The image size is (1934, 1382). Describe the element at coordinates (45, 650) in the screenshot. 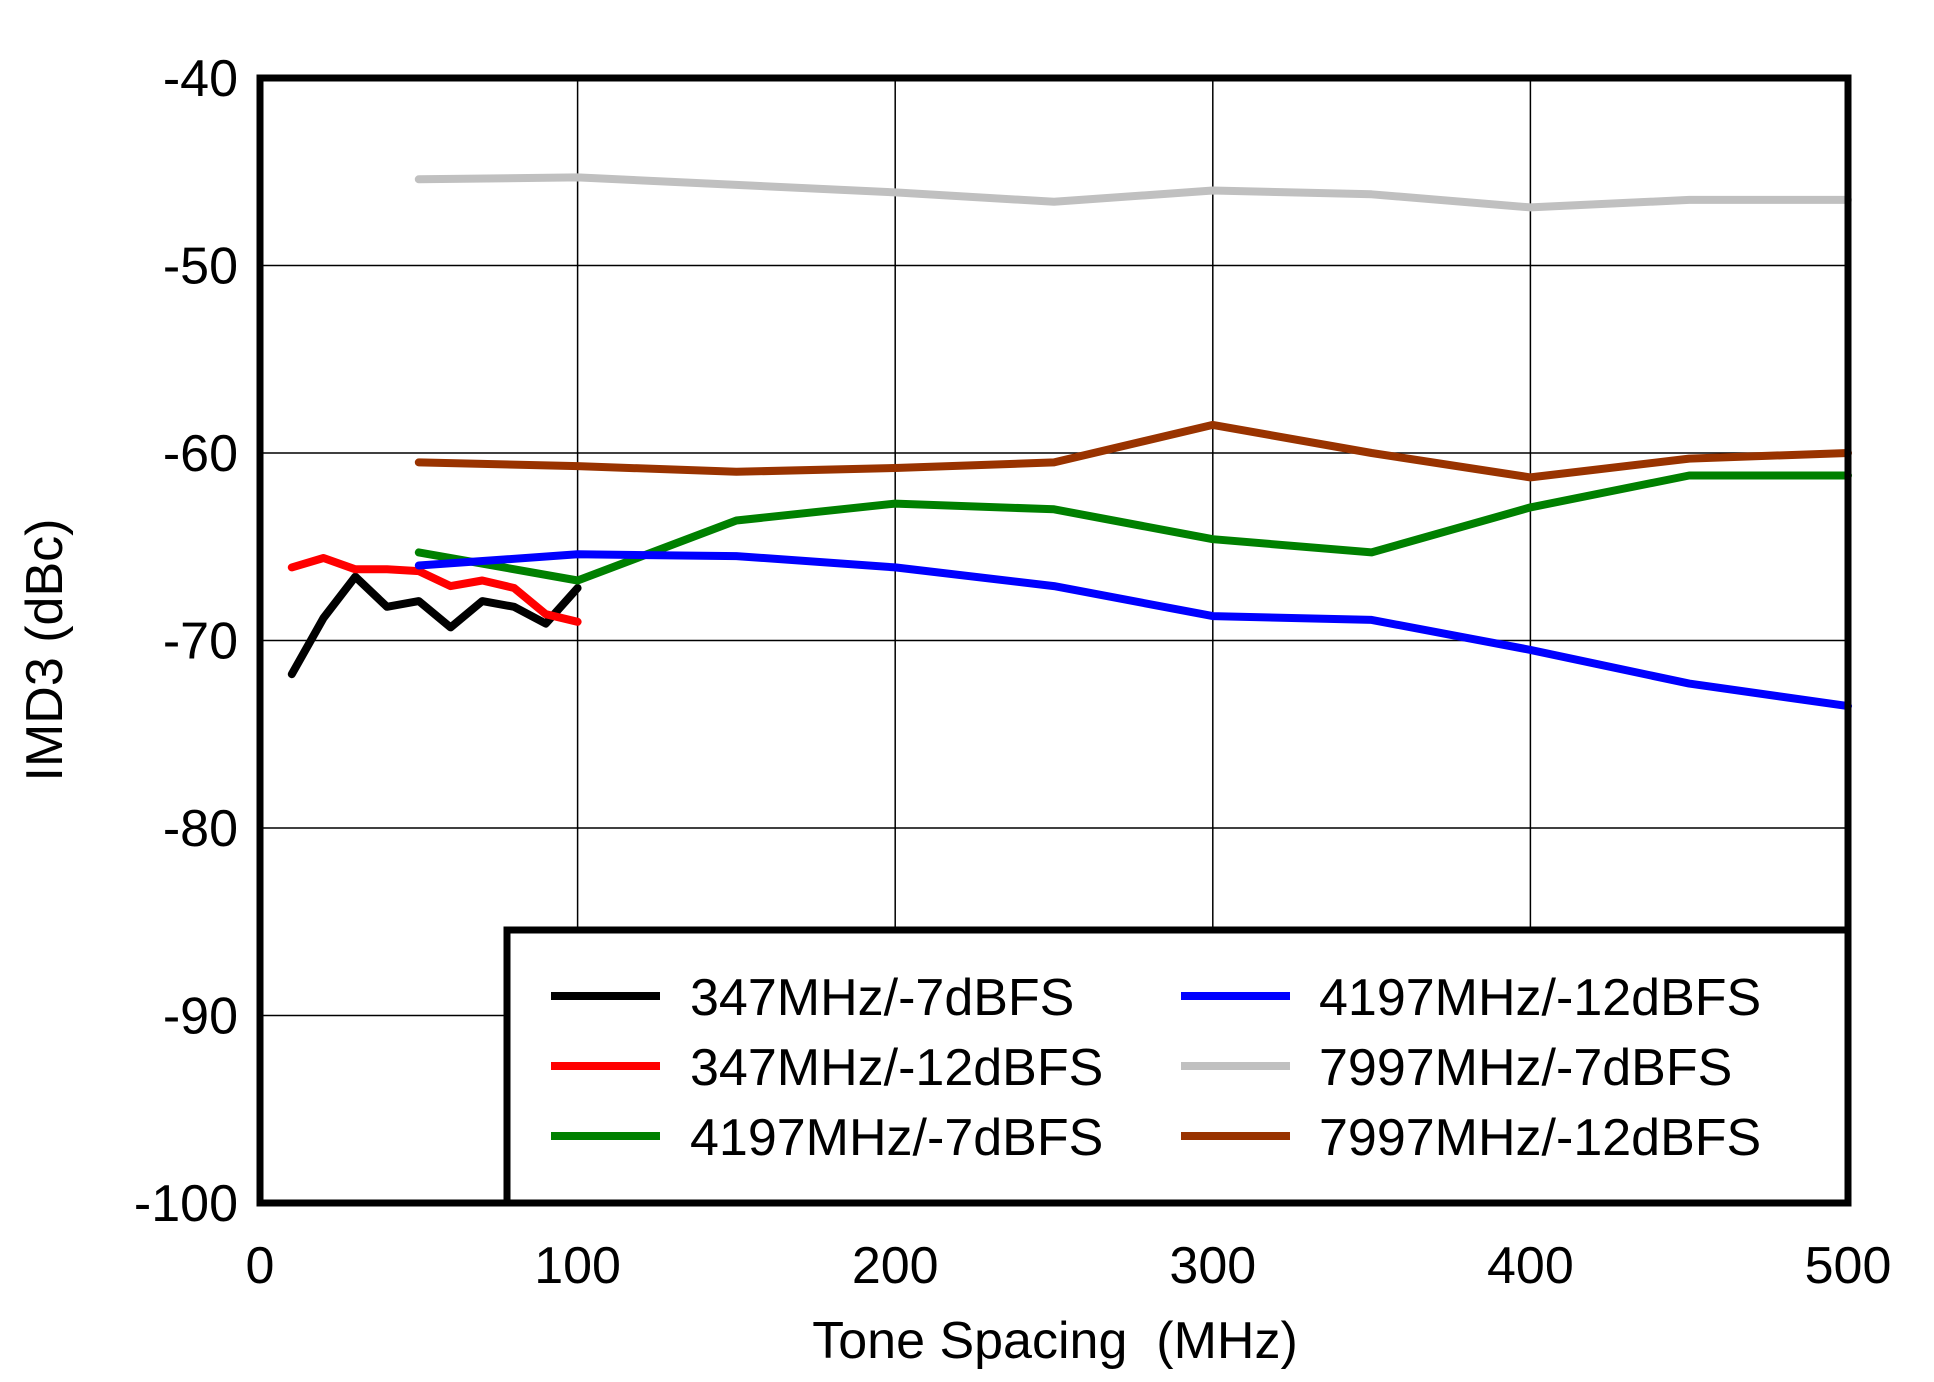

I see `y-axis-label: IMD3 (dBc)` at that location.